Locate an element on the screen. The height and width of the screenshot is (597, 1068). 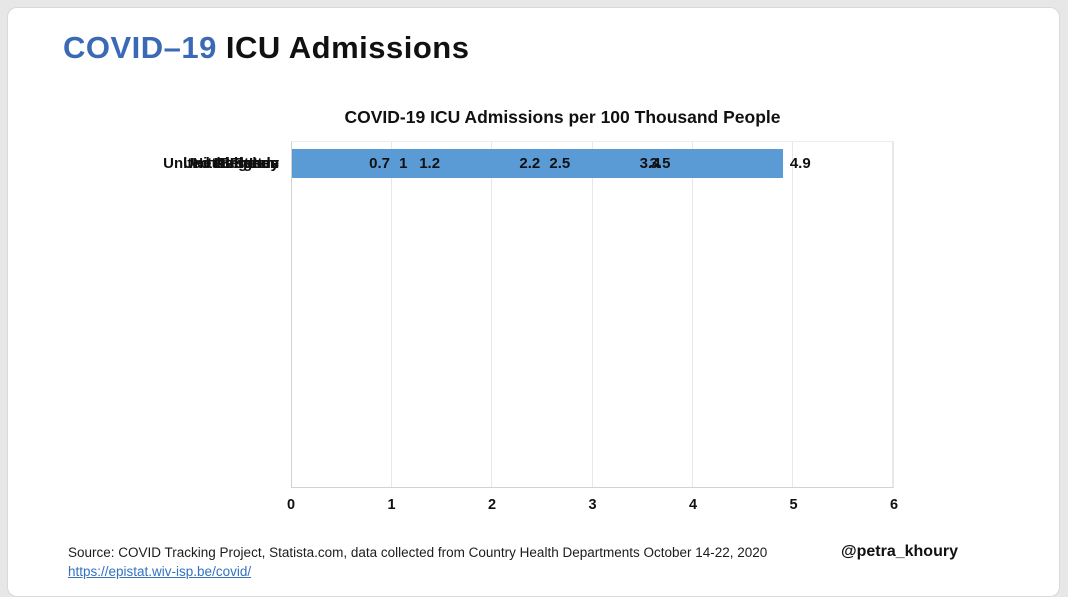
x-tick-label: 6 is located at coordinates (894, 505).